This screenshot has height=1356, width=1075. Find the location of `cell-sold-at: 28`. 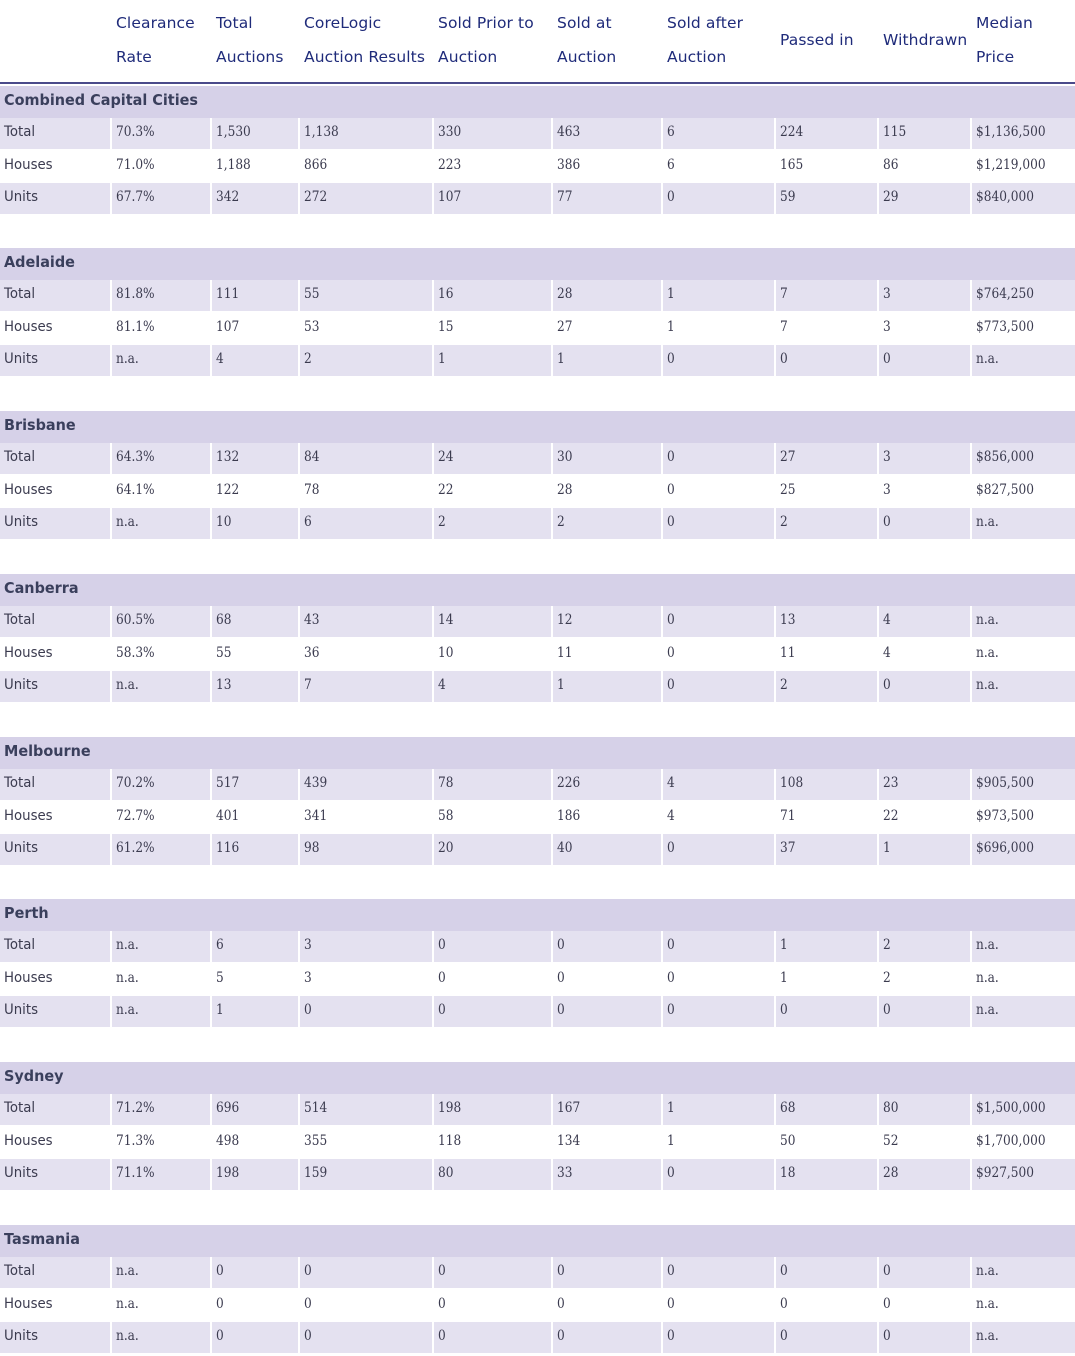

cell-sold-at: 28 is located at coordinates (565, 294).